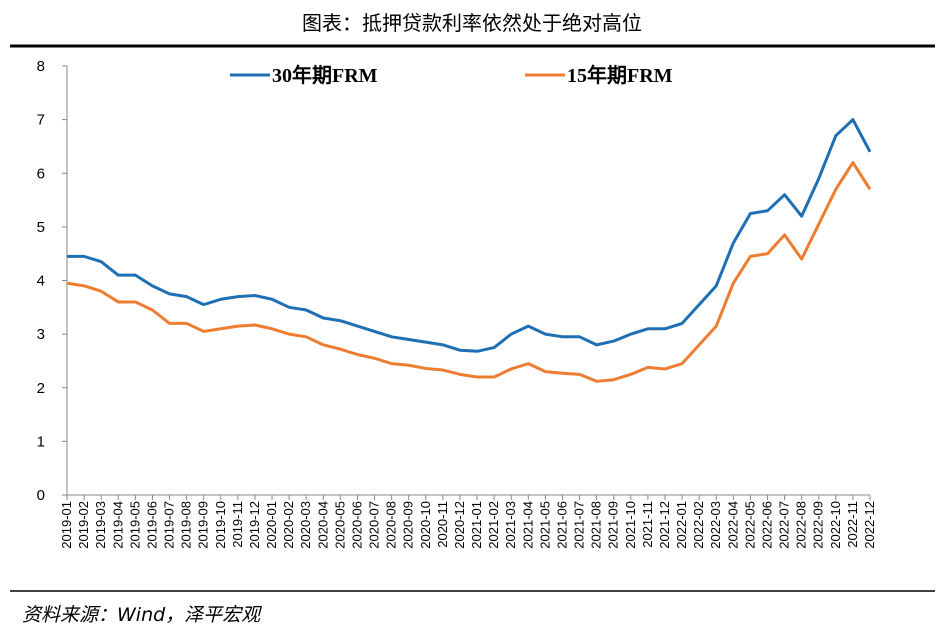 The height and width of the screenshot is (643, 945). I want to click on y-tick-label: 7, so click(41, 120).